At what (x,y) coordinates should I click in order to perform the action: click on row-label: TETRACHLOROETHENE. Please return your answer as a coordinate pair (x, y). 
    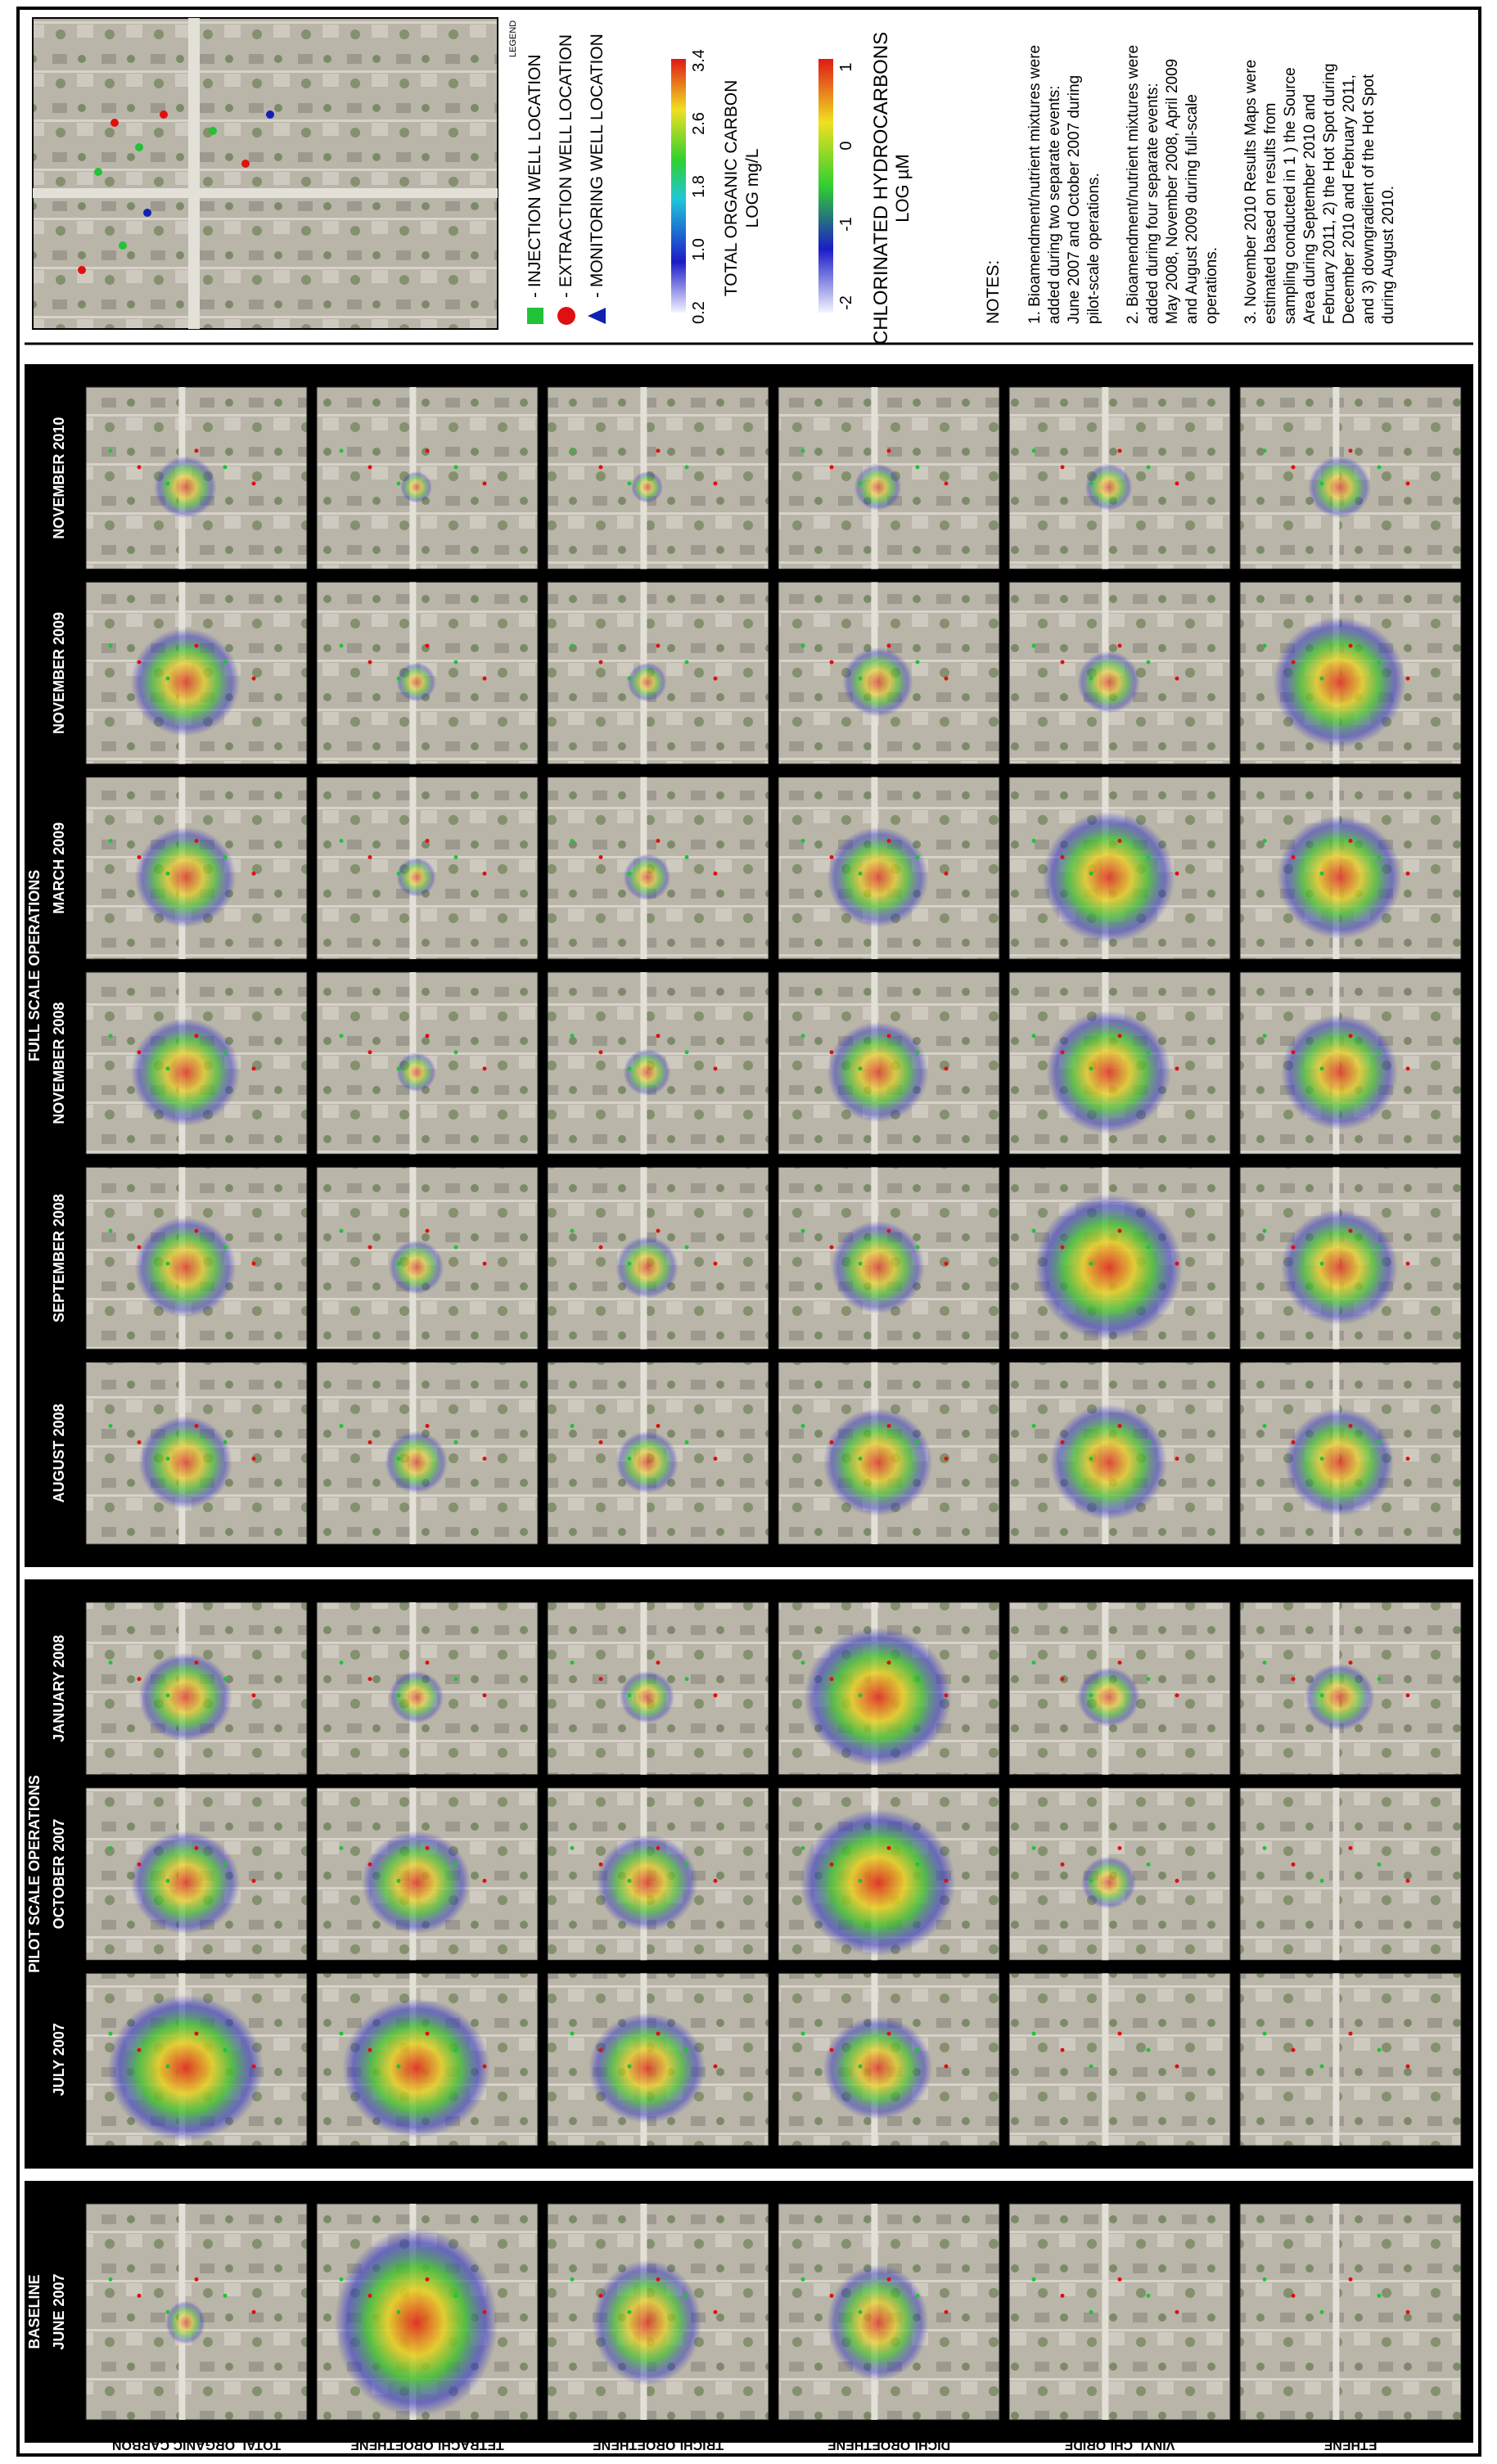
    Looking at the image, I should click on (427, 2445).